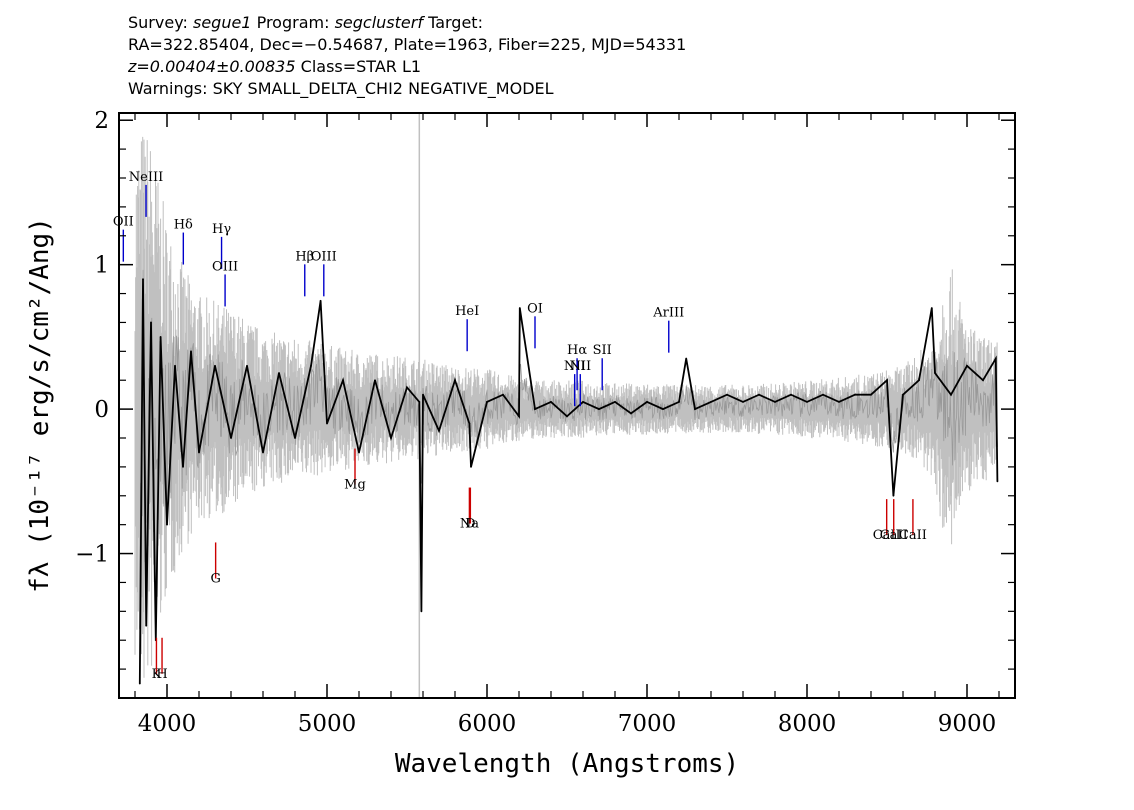 The height and width of the screenshot is (810, 1134). I want to click on emission-line-label: NeIII, so click(146, 177).